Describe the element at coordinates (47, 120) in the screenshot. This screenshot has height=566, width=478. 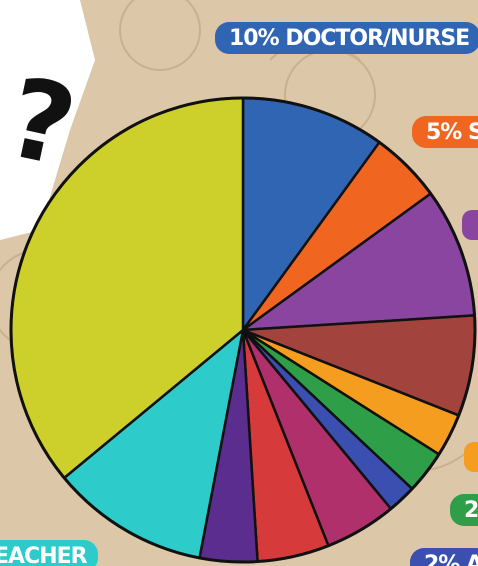
I see `title-panel` at that location.